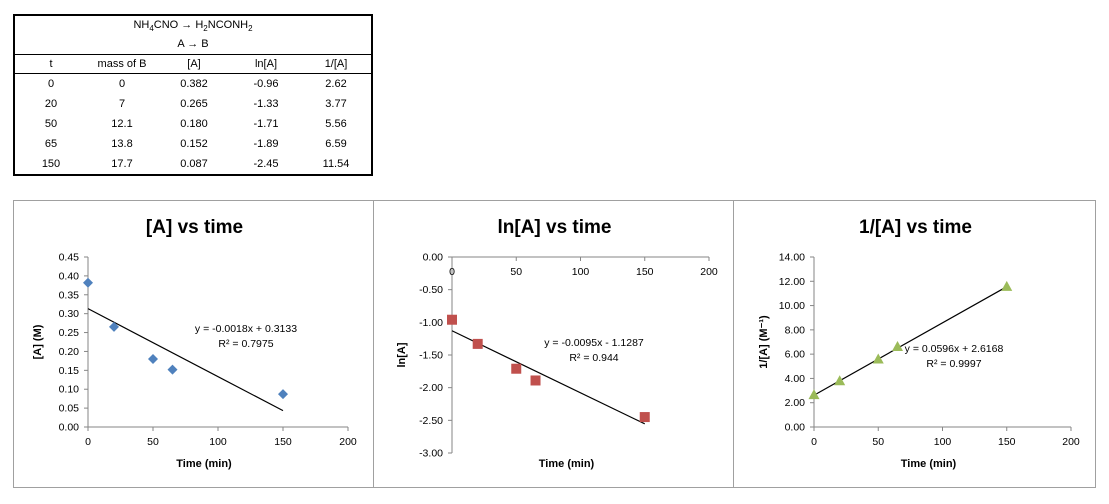 The height and width of the screenshot is (504, 1109). I want to click on table-row: 65 13.8 0.152 -1.89 6.59, so click(193, 144).